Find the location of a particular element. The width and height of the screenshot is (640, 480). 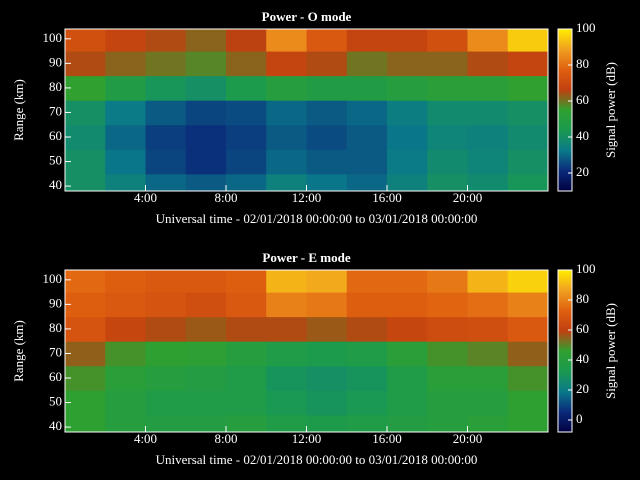

colorbar-tick-label: 80 is located at coordinates (582, 298).